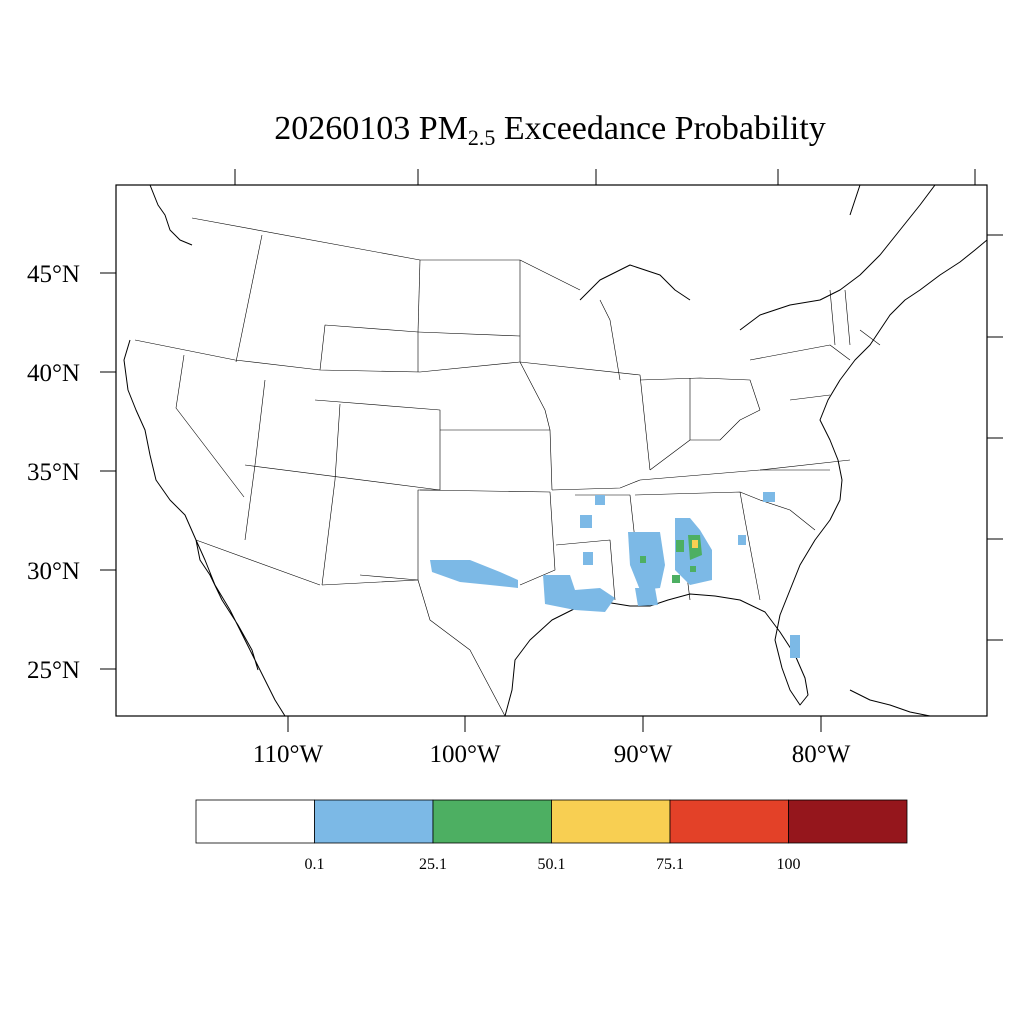 This screenshot has width=1024, height=1024. I want to click on region-georgia-e, so click(742, 540).